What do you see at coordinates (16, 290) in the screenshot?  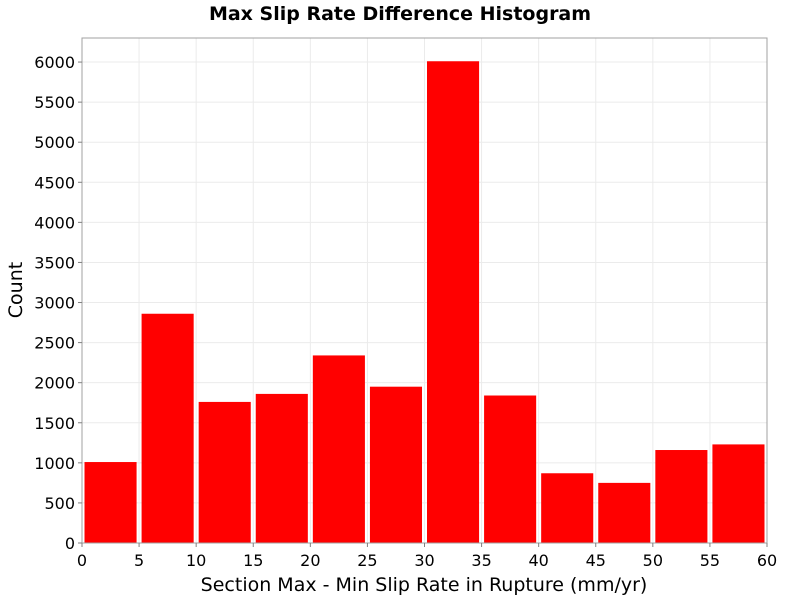 I see `y-axis-label: Count` at bounding box center [16, 290].